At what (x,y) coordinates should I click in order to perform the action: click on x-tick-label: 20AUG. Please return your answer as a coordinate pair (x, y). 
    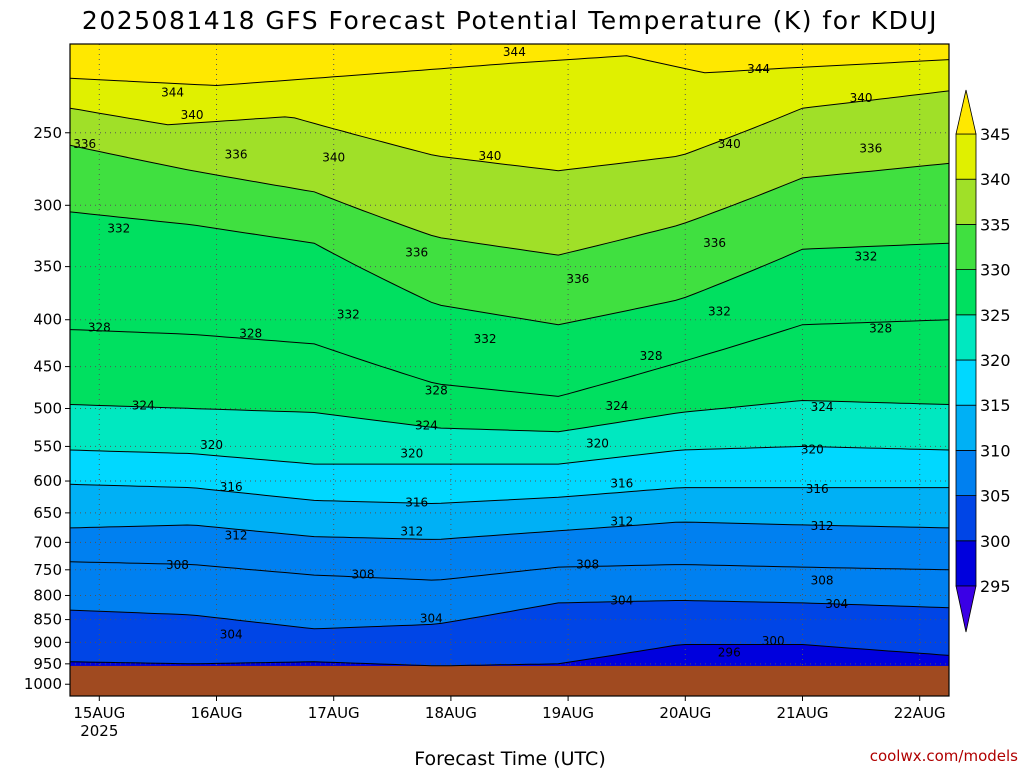
    Looking at the image, I should click on (685, 713).